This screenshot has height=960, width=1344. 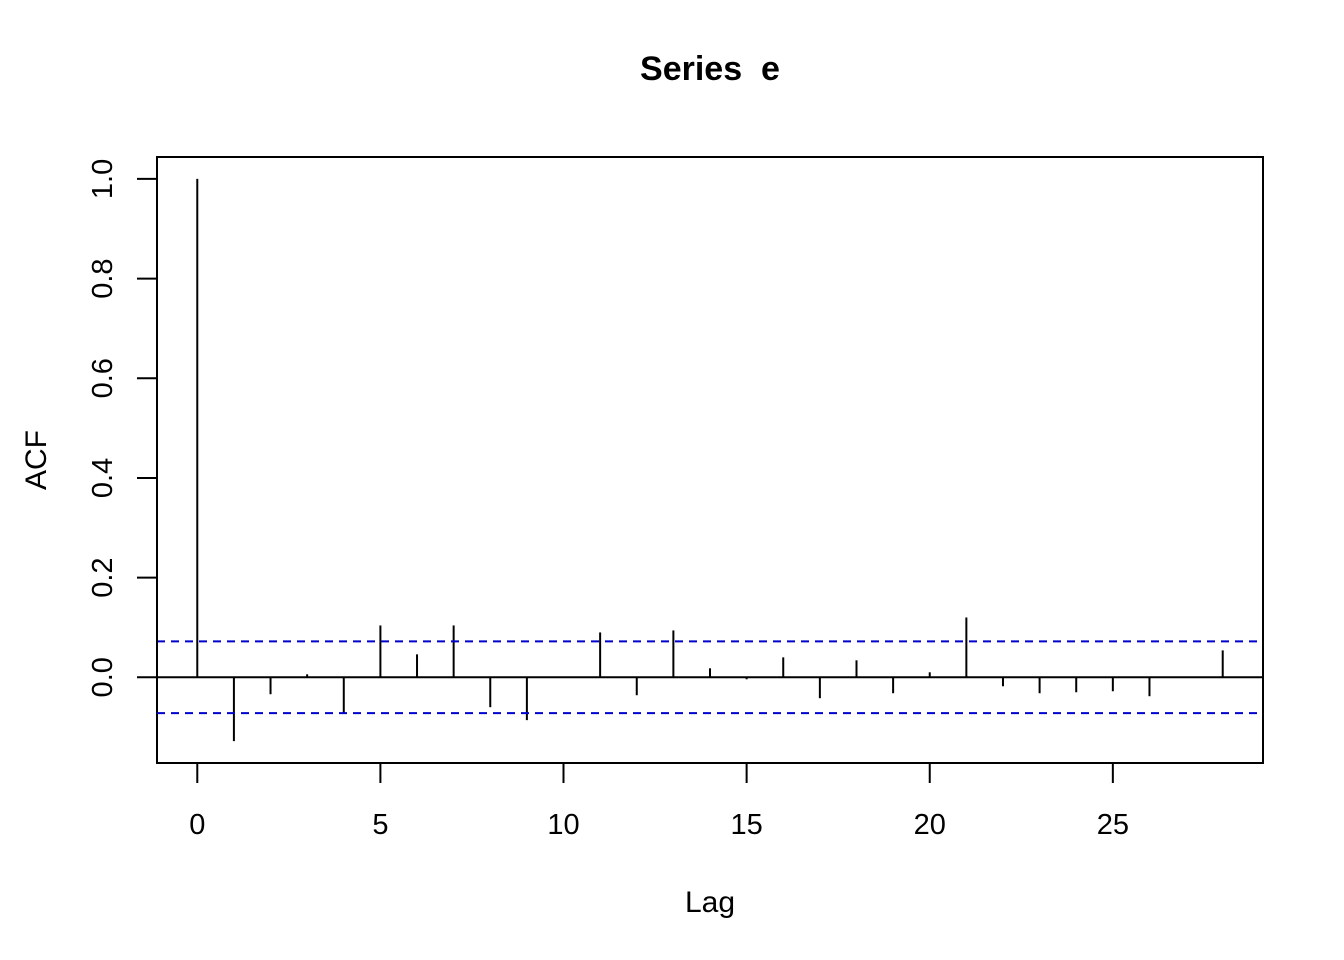 What do you see at coordinates (930, 825) in the screenshot?
I see `x-tick-label: 20` at bounding box center [930, 825].